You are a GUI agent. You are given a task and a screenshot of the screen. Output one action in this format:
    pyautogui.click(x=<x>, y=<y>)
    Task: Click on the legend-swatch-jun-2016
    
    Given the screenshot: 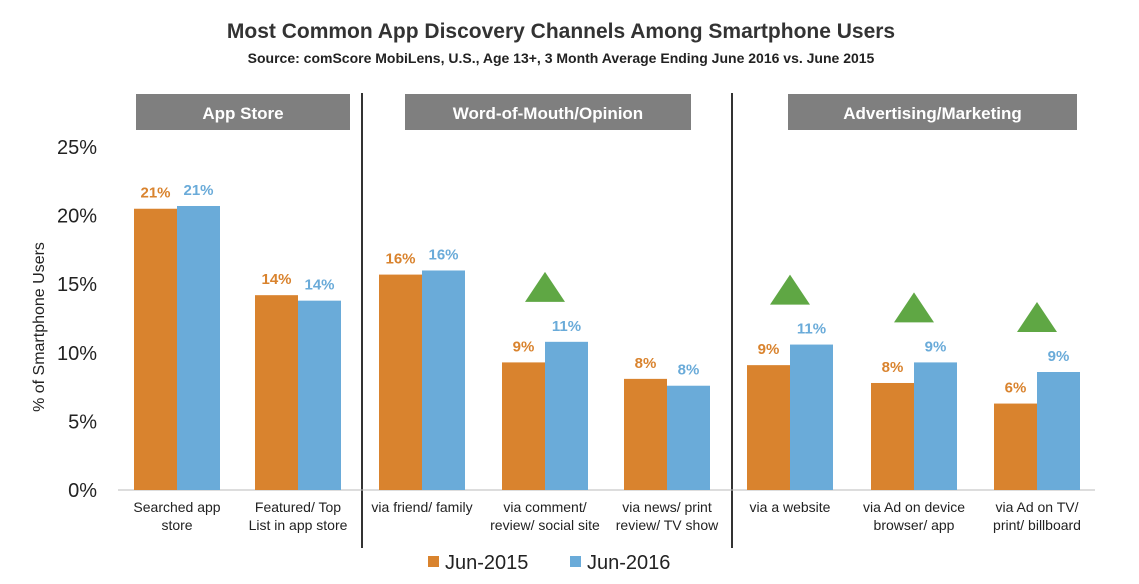 What is the action you would take?
    pyautogui.click(x=575, y=561)
    